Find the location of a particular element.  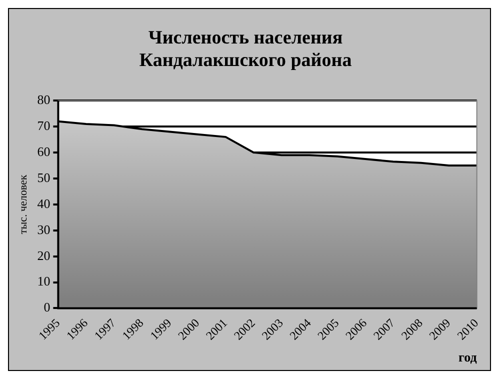

y-axis-title: тыс. человек is located at coordinates (23, 204).